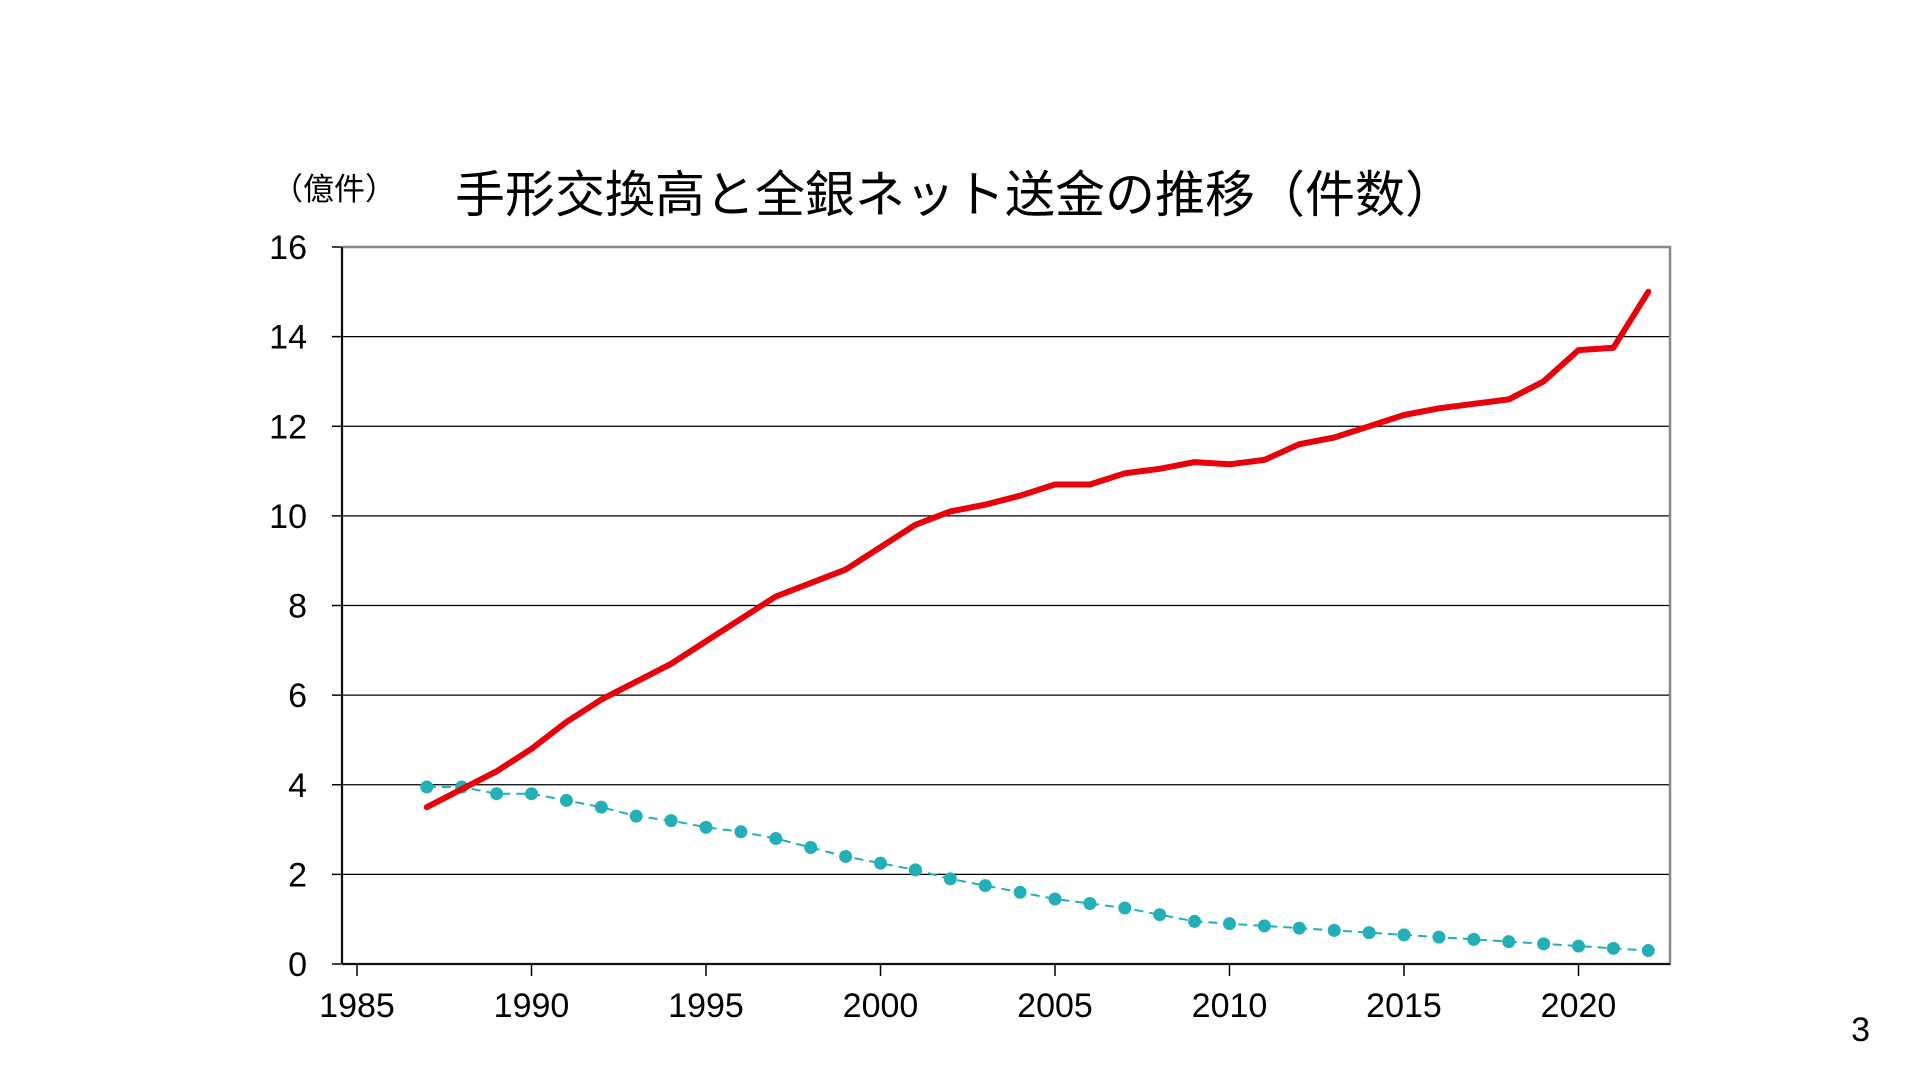 This screenshot has width=1920, height=1080. Describe the element at coordinates (1037, 869) in the screenshot. I see `series-teal-line` at that location.